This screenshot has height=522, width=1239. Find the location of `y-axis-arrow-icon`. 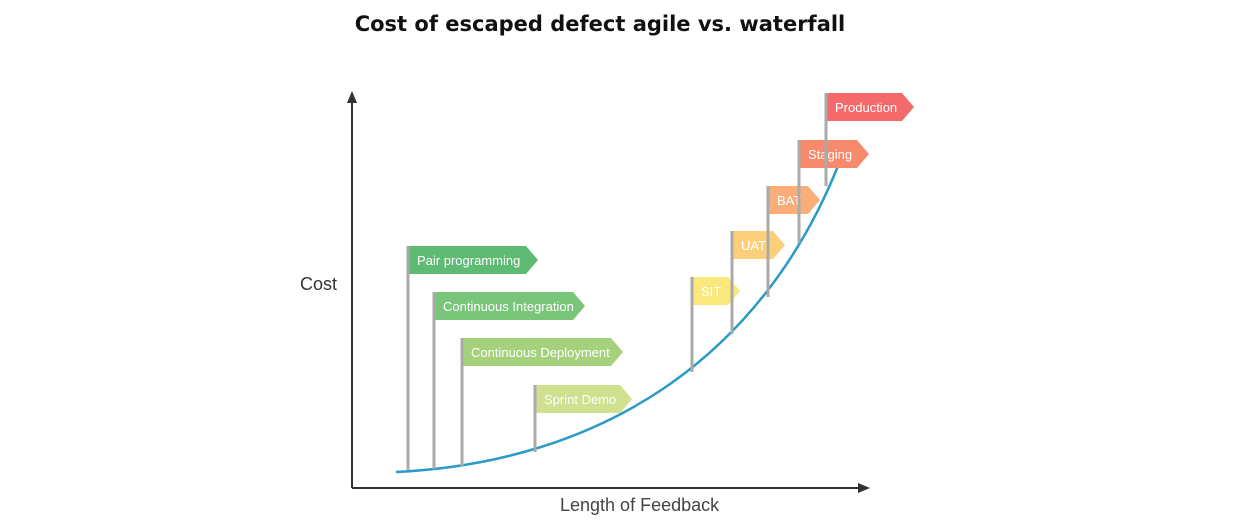

y-axis-arrow-icon is located at coordinates (352, 97).